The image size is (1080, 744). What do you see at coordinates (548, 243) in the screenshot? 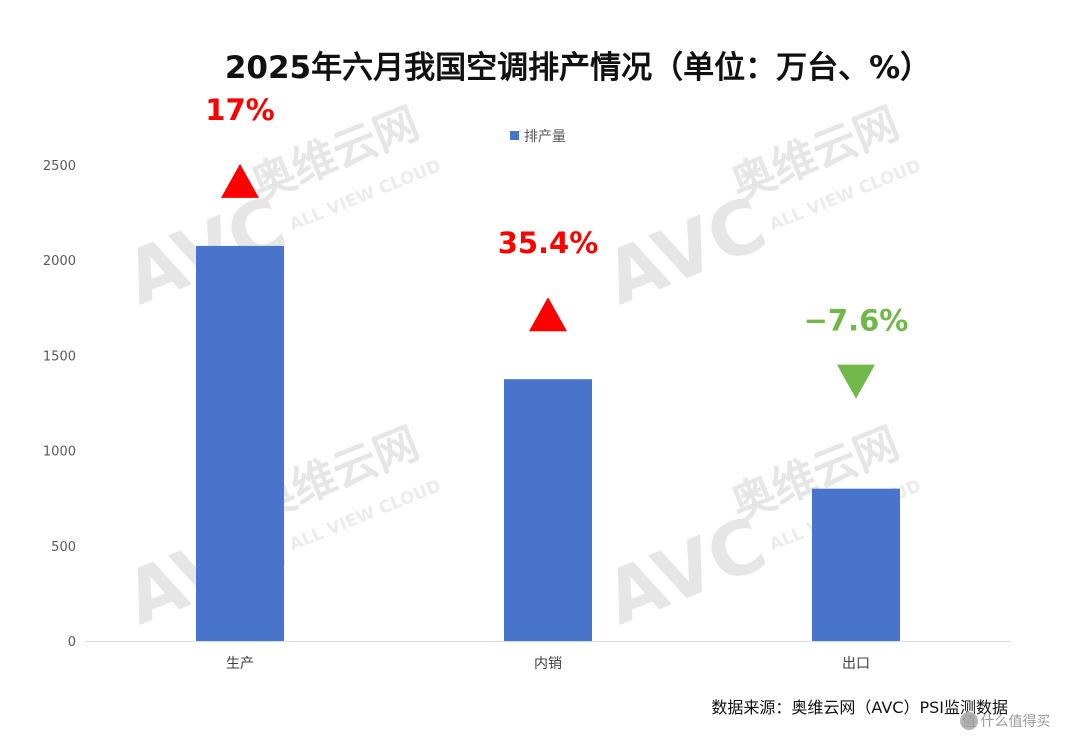
I see `change-label: 35.4%` at bounding box center [548, 243].